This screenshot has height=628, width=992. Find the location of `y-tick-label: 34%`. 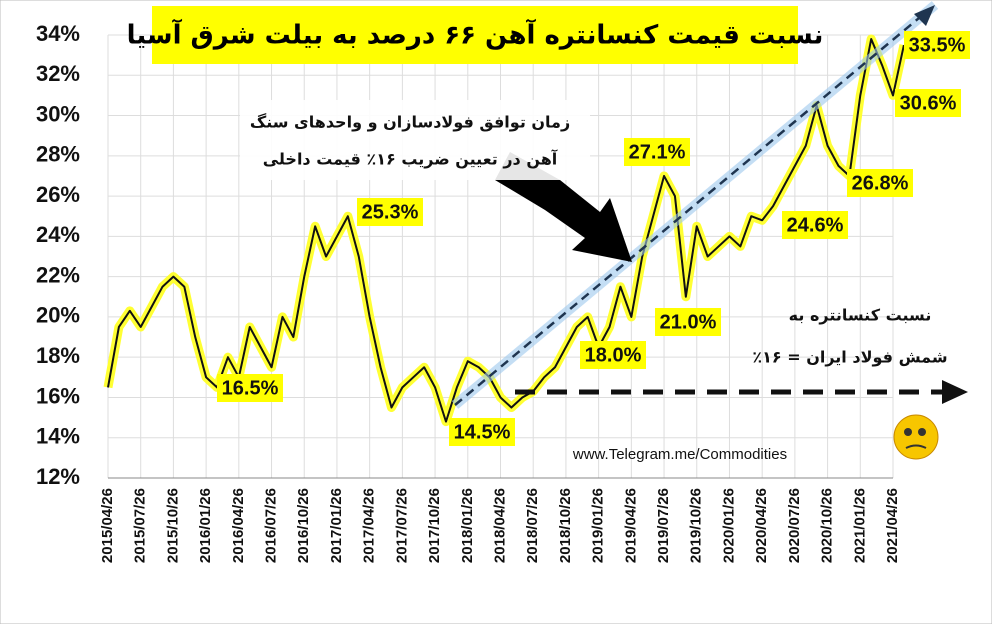

y-tick-label: 34% is located at coordinates (58, 33).